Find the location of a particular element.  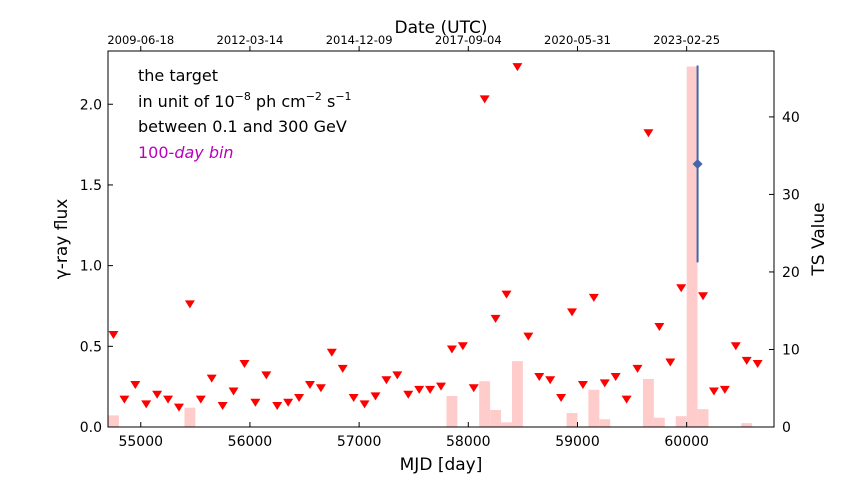

x-axis-title: MJD [day] is located at coordinates (441, 465).